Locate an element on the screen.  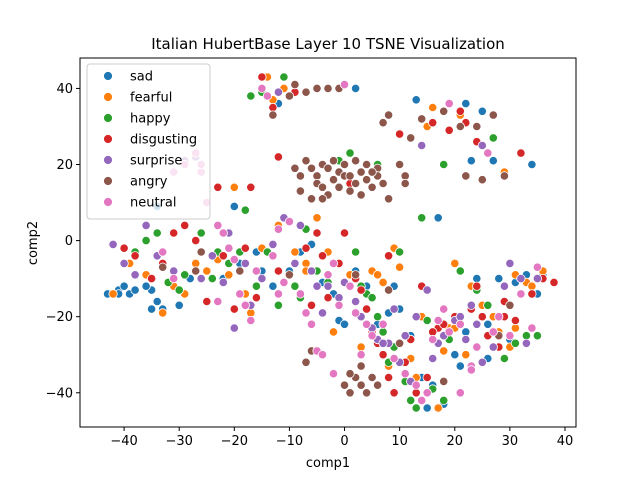
x-tick-label: −30 is located at coordinates (178, 441).